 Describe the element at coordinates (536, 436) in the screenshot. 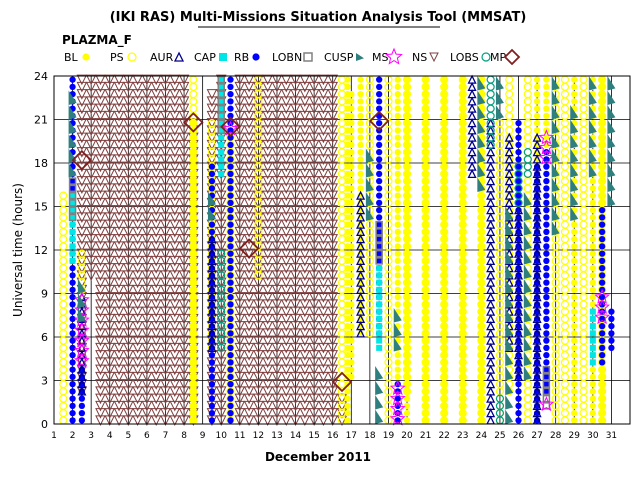

I see `x-tick-label: 27` at that location.